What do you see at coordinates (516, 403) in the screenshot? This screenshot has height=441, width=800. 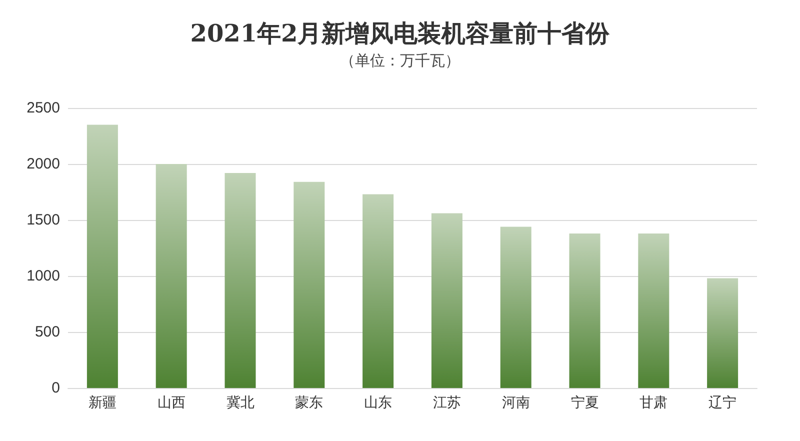 I see `x-tick-label: 河南` at bounding box center [516, 403].